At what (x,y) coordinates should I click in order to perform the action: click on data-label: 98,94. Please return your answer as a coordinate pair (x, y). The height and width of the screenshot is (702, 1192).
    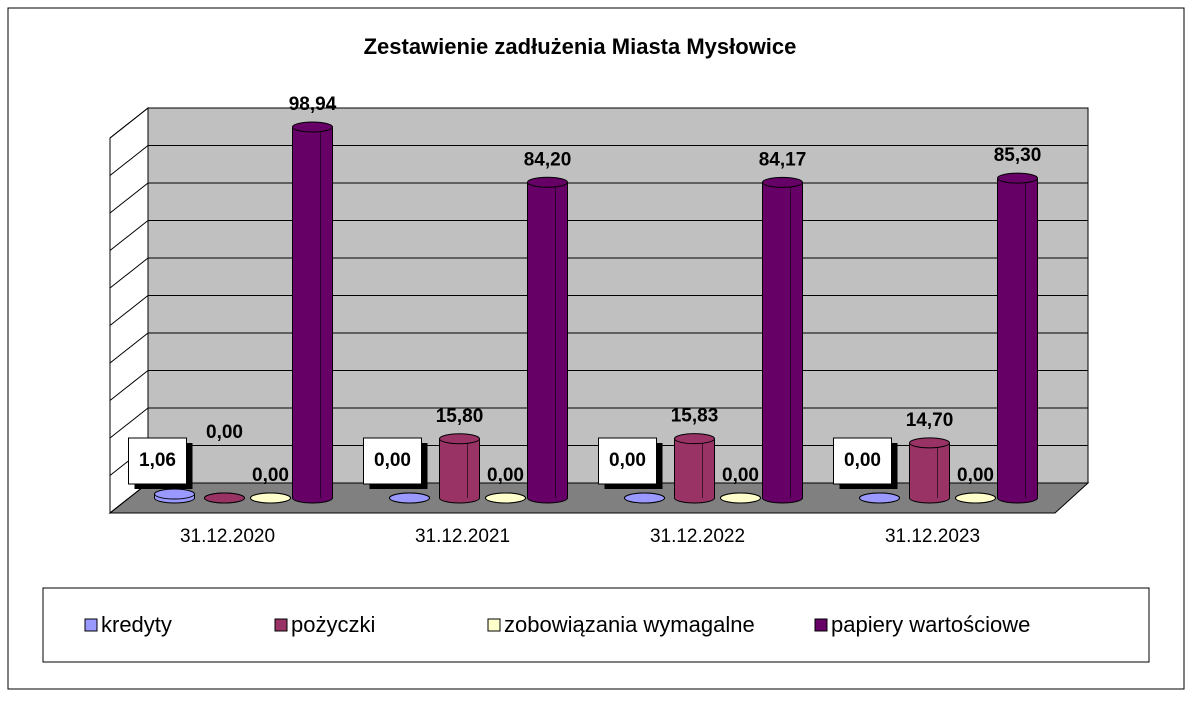
    Looking at the image, I should click on (313, 104).